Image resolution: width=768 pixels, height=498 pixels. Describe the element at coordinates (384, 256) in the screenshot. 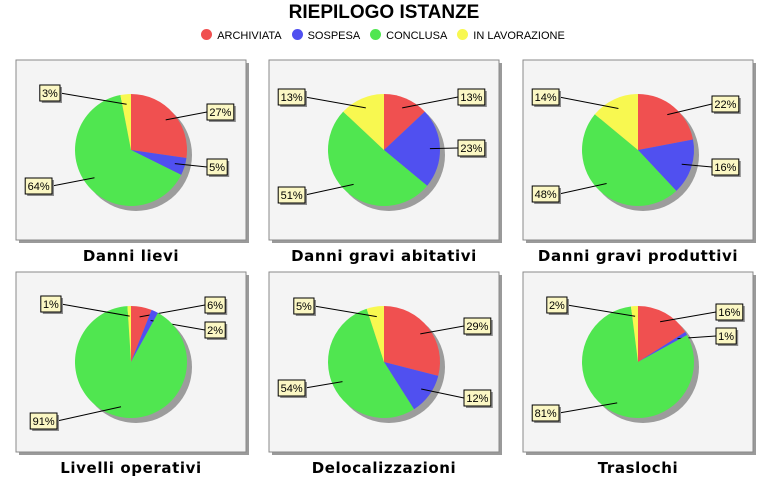

I see `chart-title: Danni gravi abitativi` at that location.